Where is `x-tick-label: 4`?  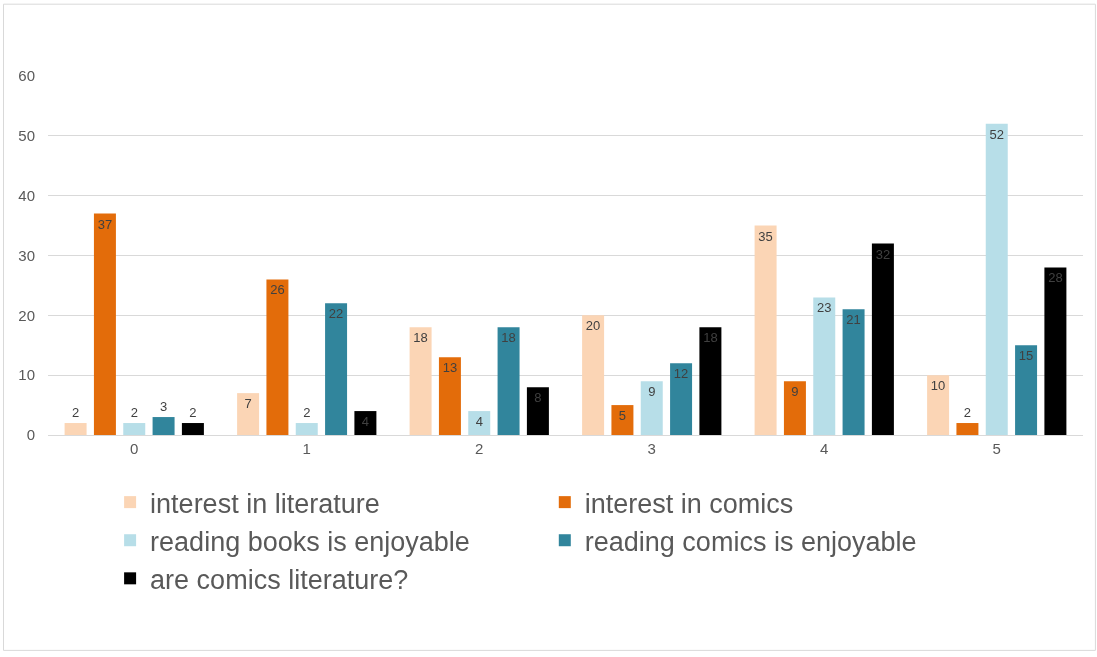
x-tick-label: 4 is located at coordinates (824, 448).